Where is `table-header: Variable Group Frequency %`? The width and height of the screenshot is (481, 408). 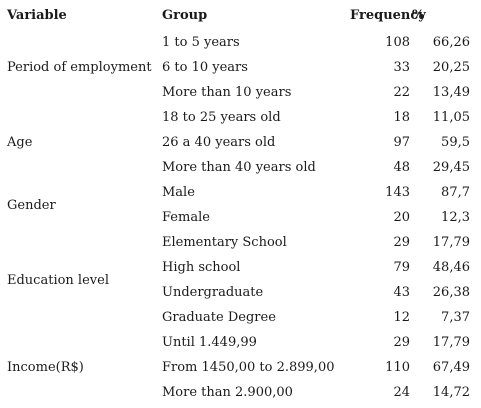 table-header: Variable Group Frequency % is located at coordinates (240, 15).